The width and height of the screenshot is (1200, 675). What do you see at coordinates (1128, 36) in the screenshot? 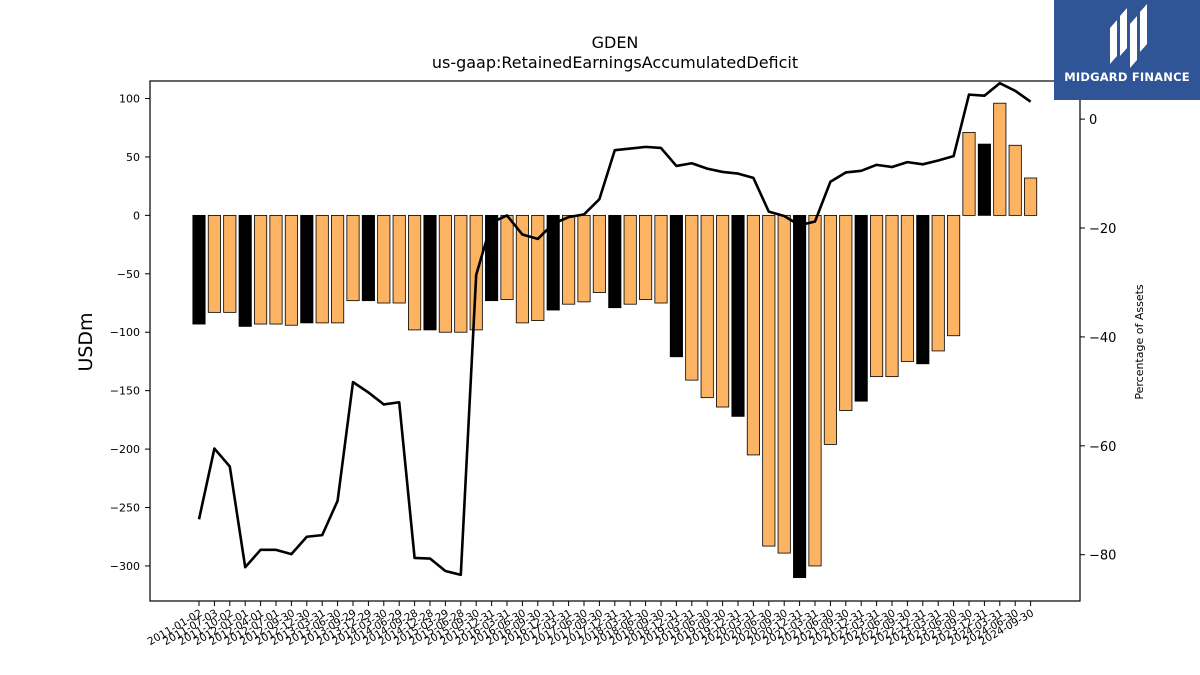
I see `midgard-logo-icon` at bounding box center [1128, 36].